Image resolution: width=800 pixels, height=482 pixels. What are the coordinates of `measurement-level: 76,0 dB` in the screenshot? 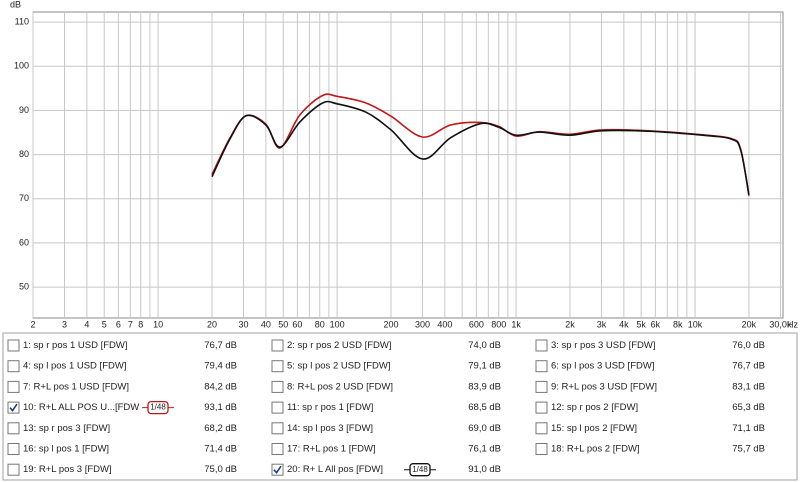 It's located at (748, 345).